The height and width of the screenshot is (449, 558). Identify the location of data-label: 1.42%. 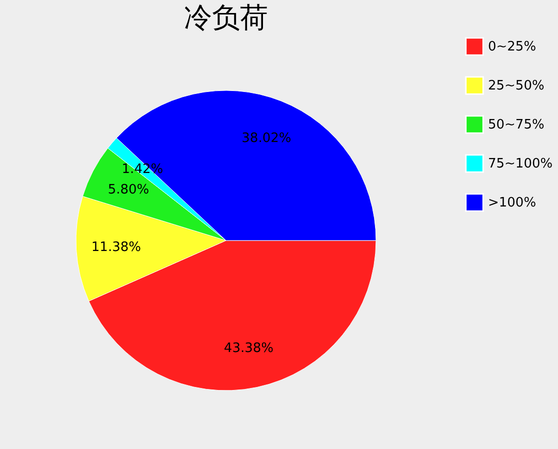
(143, 169).